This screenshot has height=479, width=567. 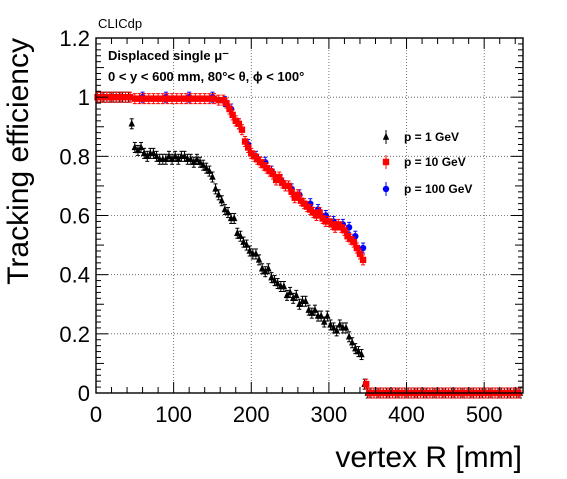 I want to click on x-tick-label: 500, so click(x=484, y=414).